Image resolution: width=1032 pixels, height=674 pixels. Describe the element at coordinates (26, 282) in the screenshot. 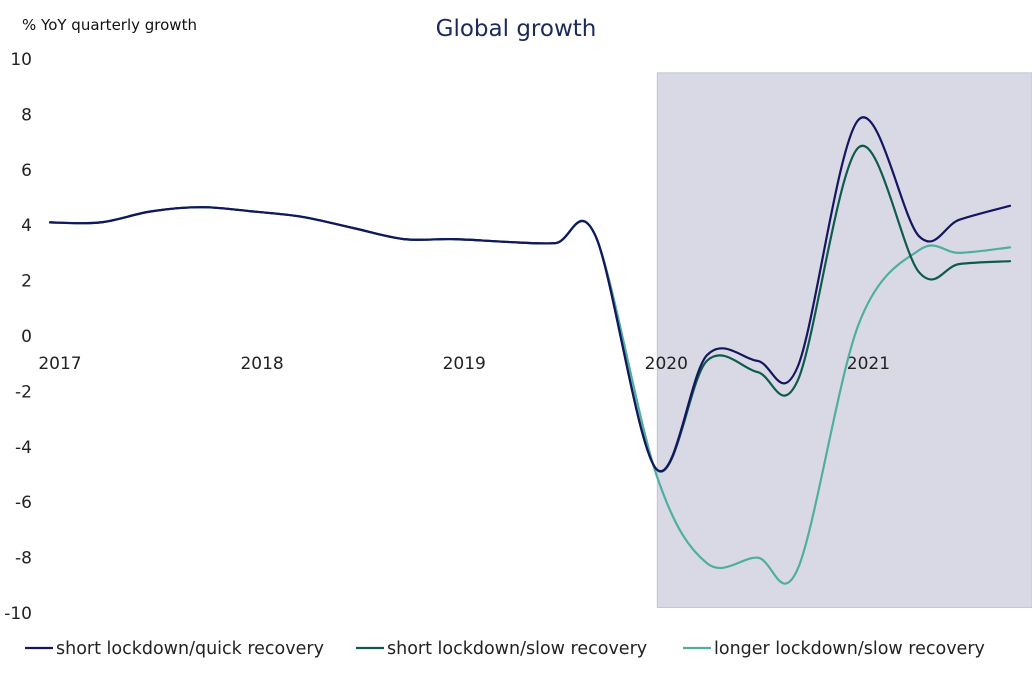

I see `y-tick-label: 2` at that location.